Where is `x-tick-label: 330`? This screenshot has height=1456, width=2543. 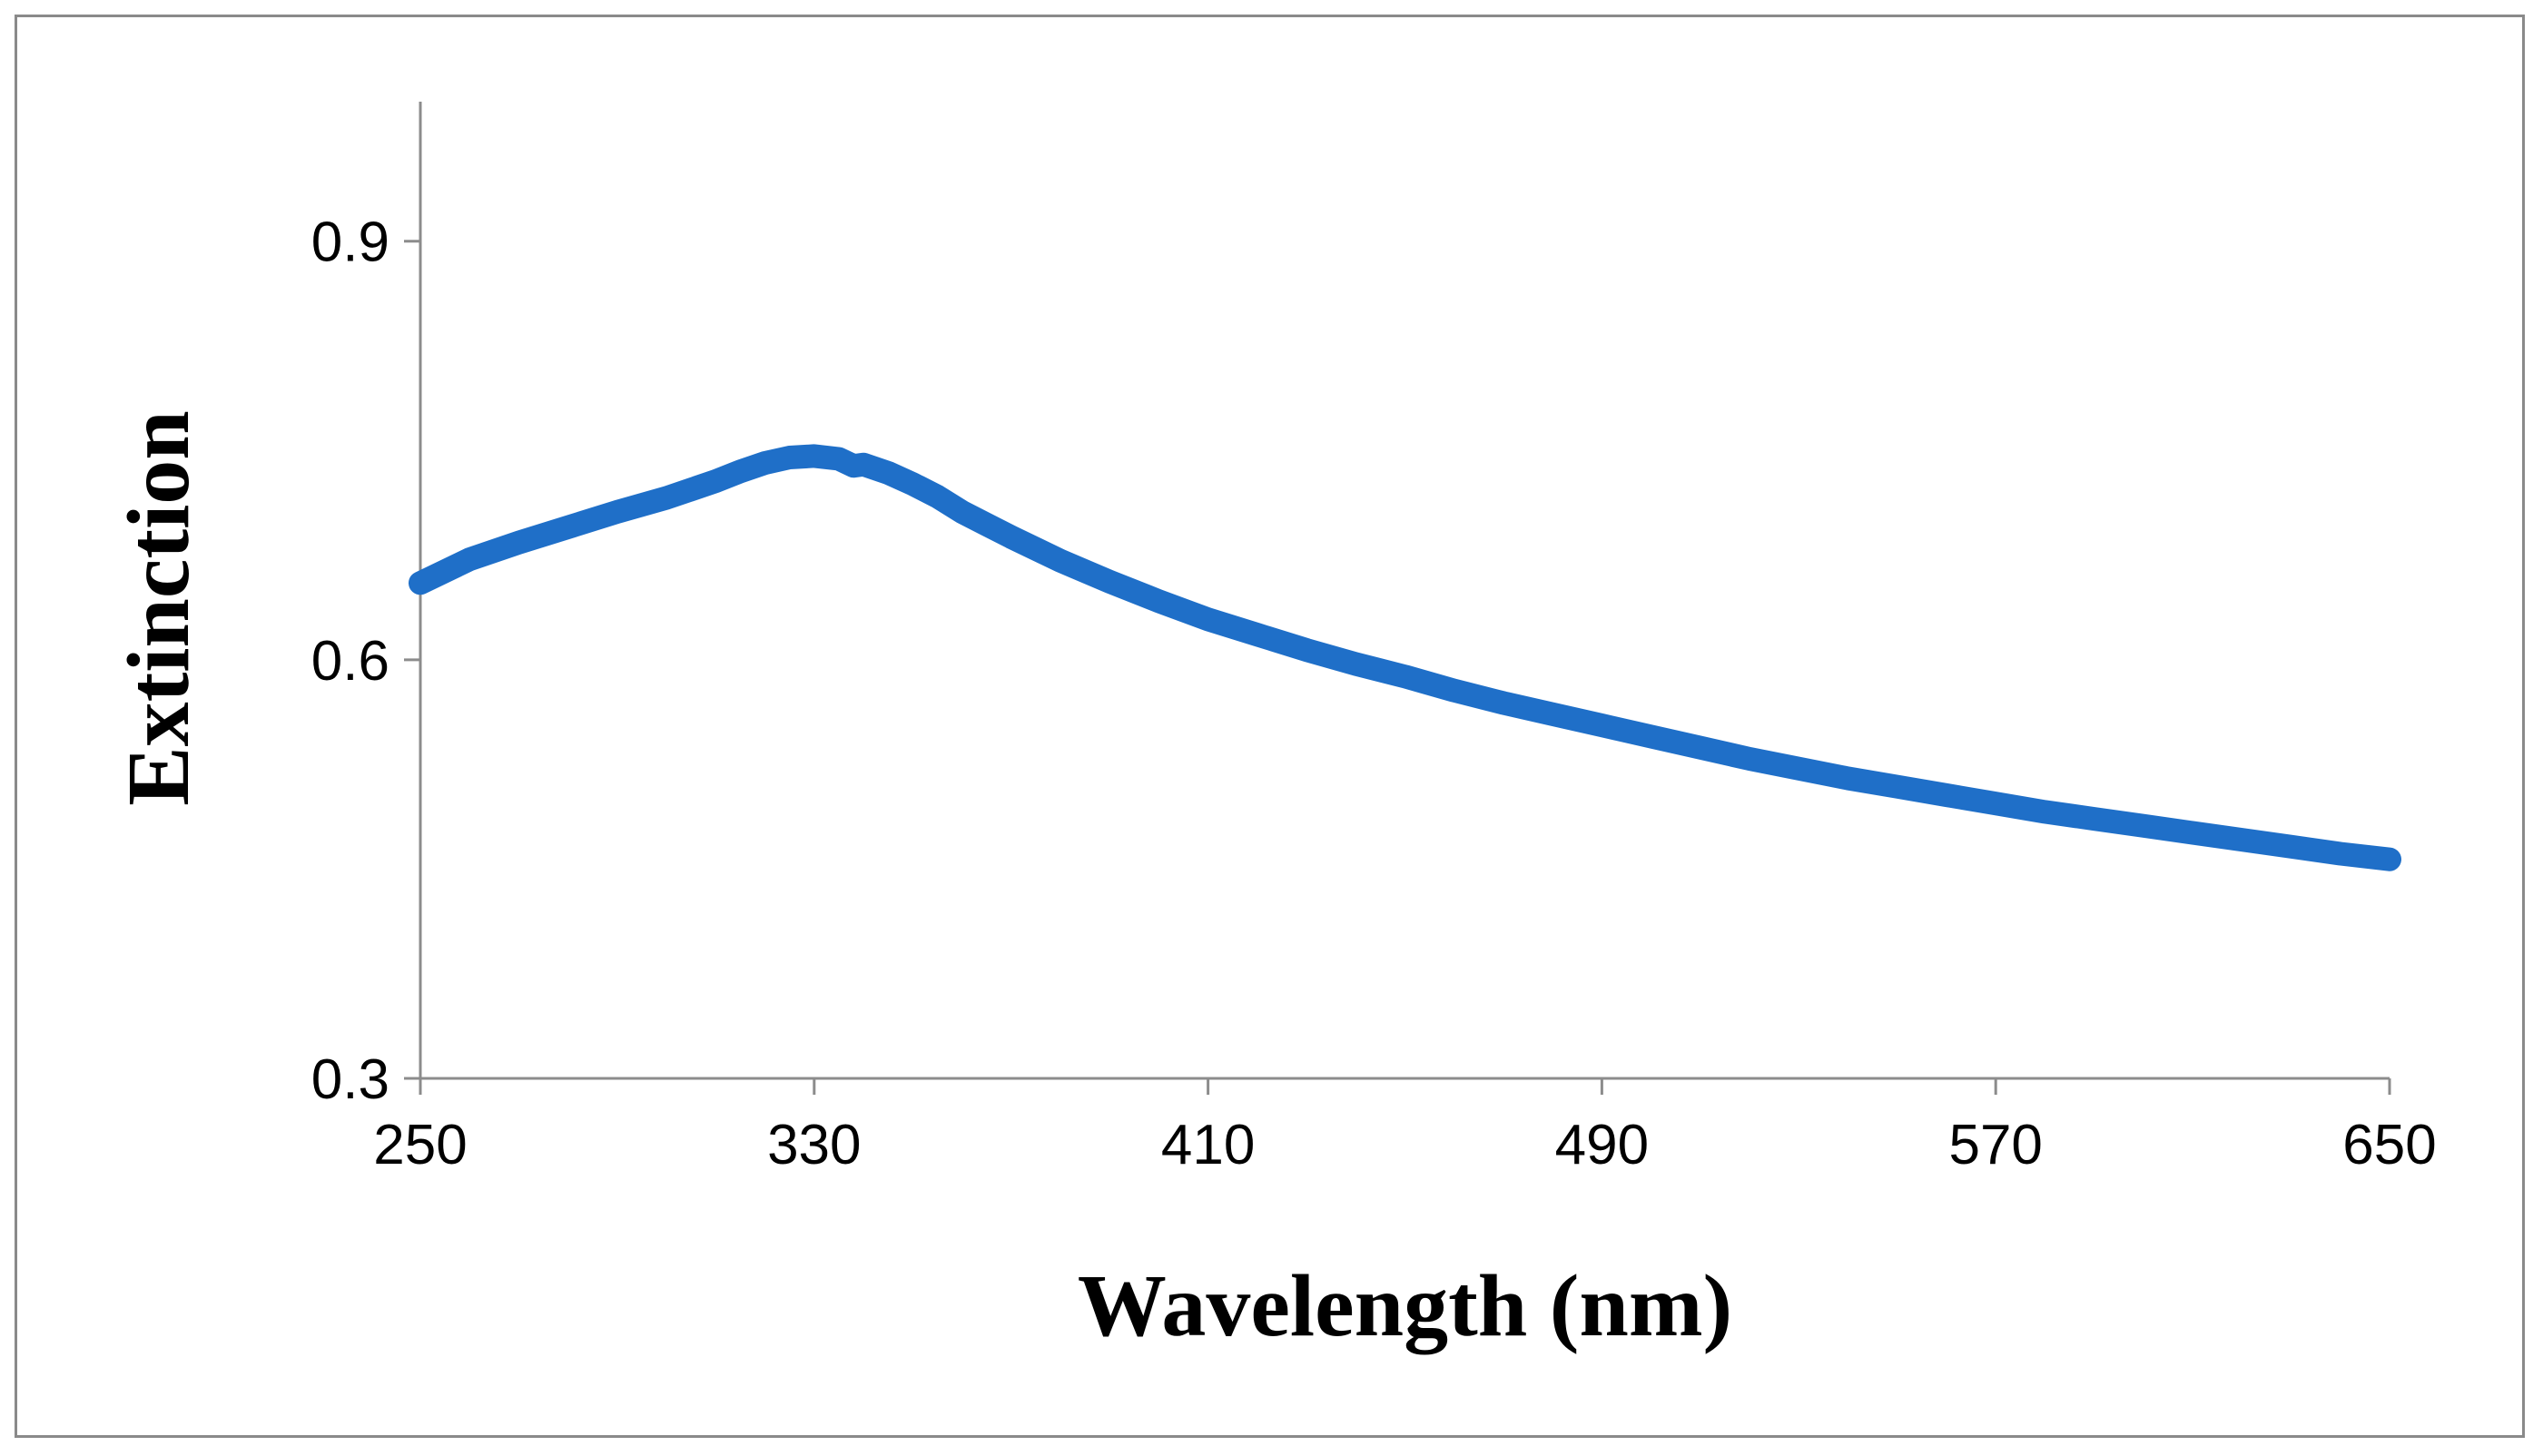 x-tick-label: 330 is located at coordinates (814, 1145).